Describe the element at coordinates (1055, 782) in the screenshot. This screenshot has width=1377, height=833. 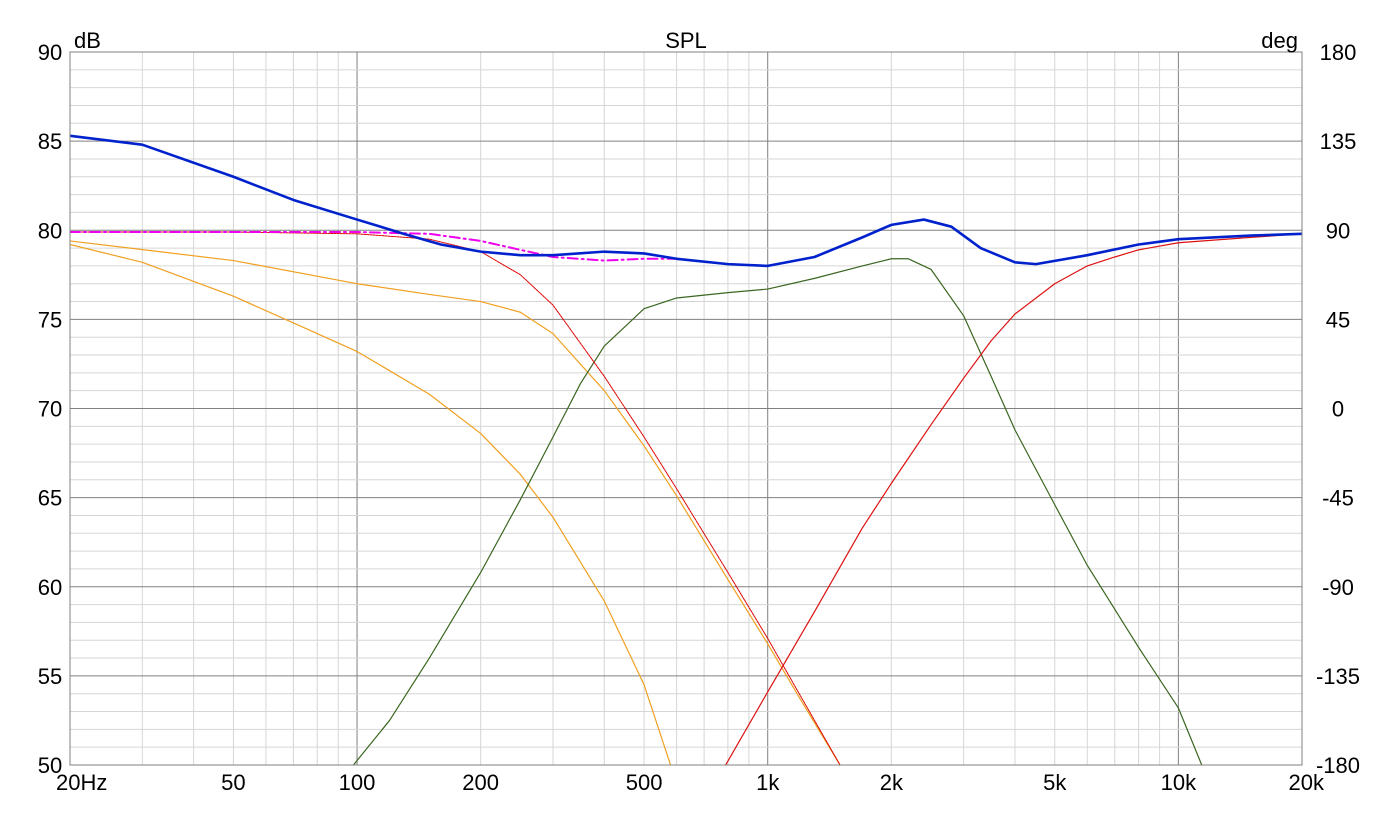
I see `x-tick-label: 5k` at that location.